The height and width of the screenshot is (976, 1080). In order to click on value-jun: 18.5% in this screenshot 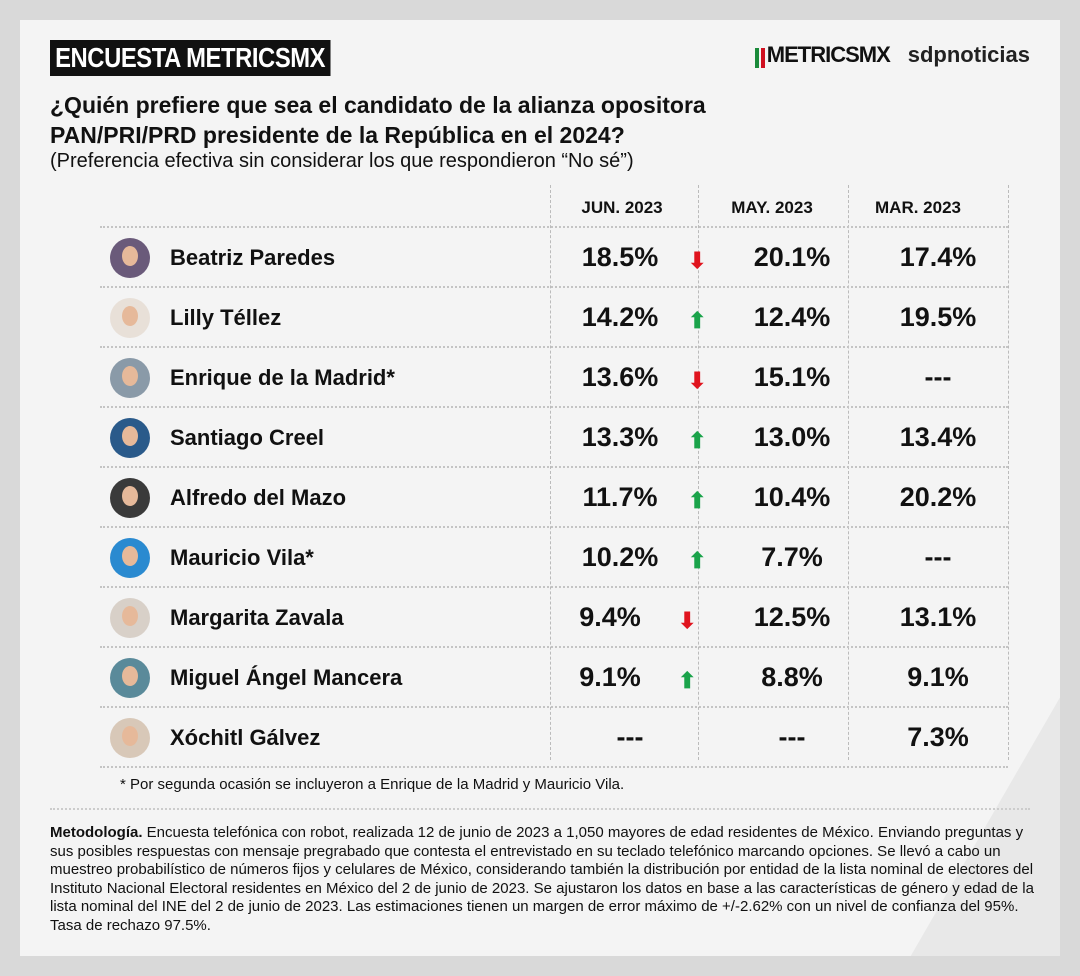, I will do `click(620, 257)`.